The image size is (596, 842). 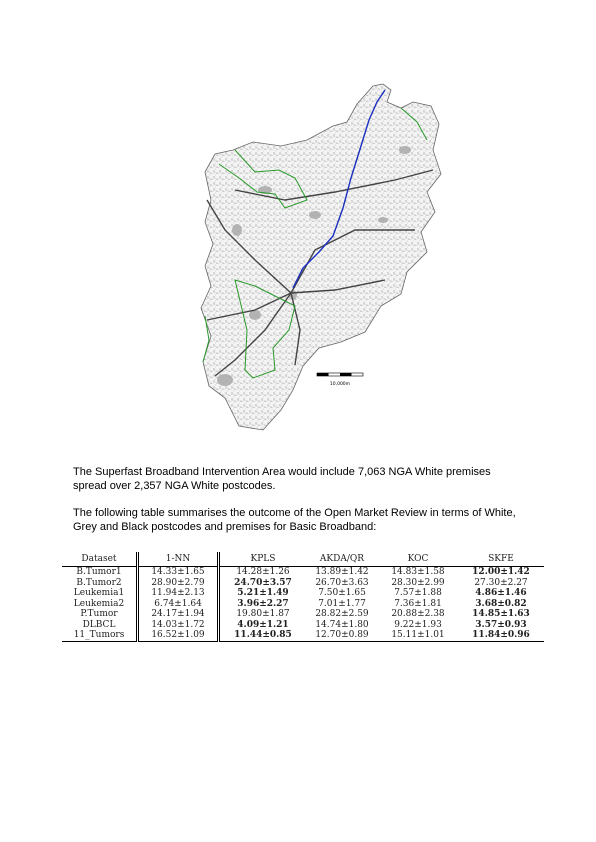 What do you see at coordinates (342, 559) in the screenshot?
I see `header-akda-qr: AKDA/QR` at bounding box center [342, 559].